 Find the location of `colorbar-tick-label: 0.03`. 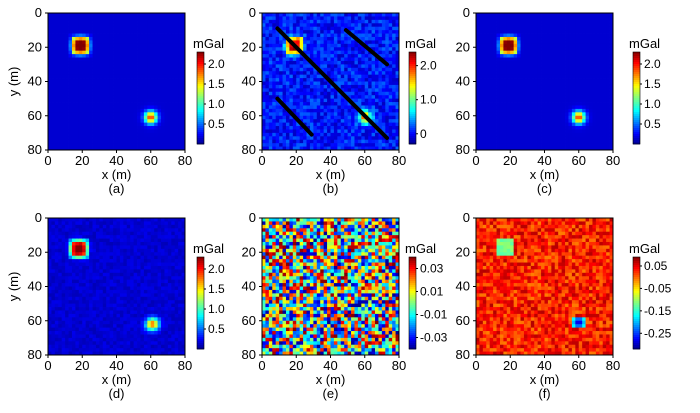

colorbar-tick-label: 0.03 is located at coordinates (432, 269).